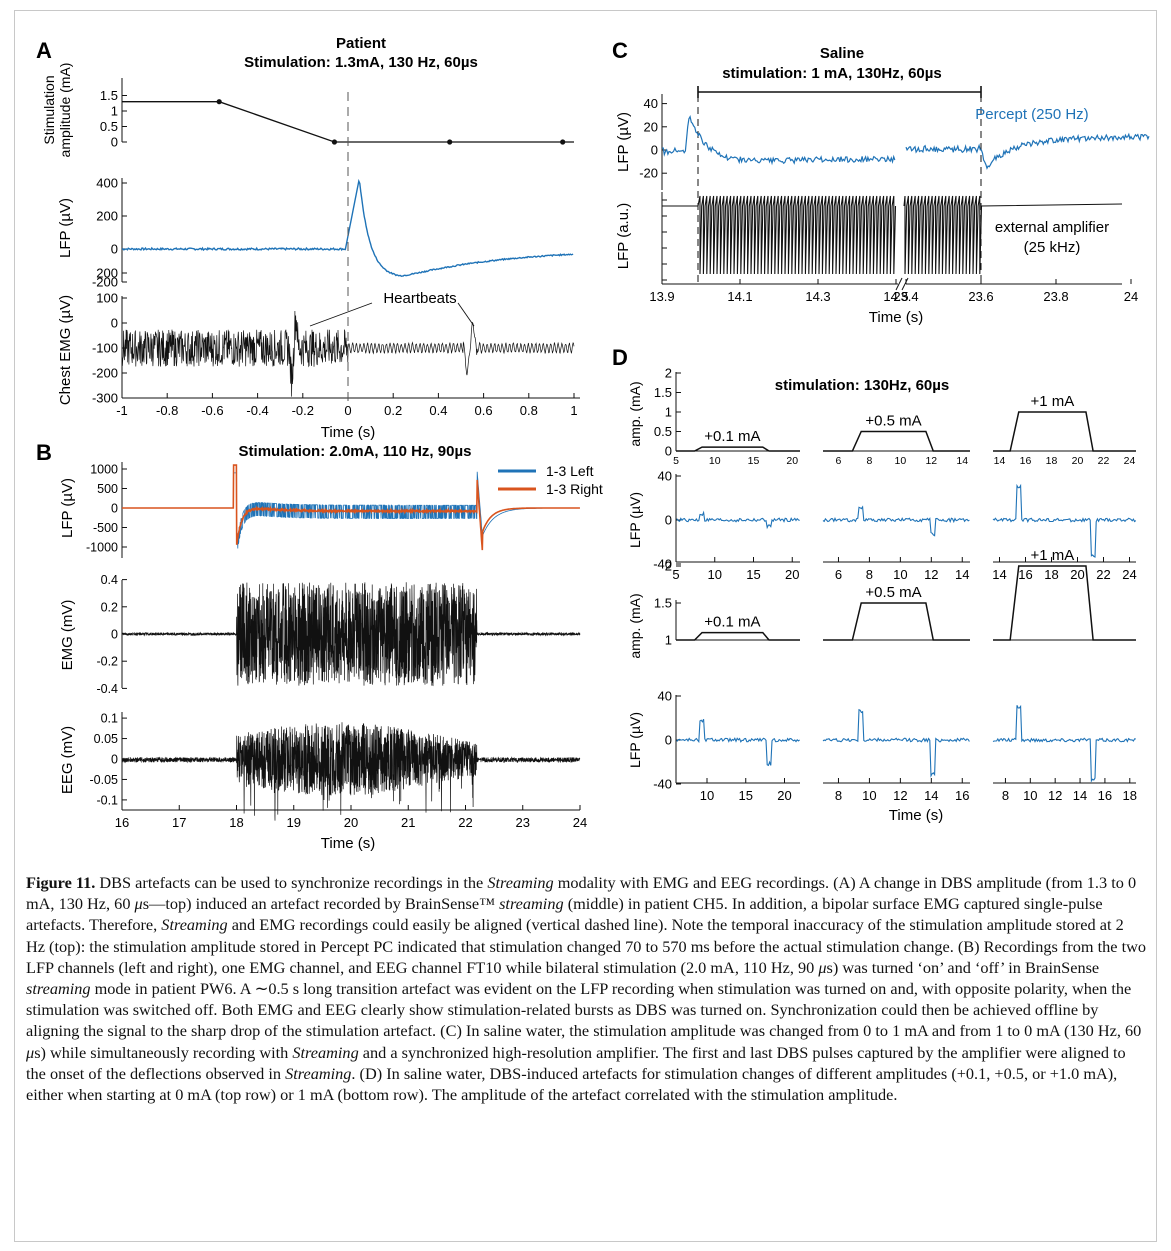 The width and height of the screenshot is (1171, 1251). I want to click on stim-amplitude-line, so click(348, 122).